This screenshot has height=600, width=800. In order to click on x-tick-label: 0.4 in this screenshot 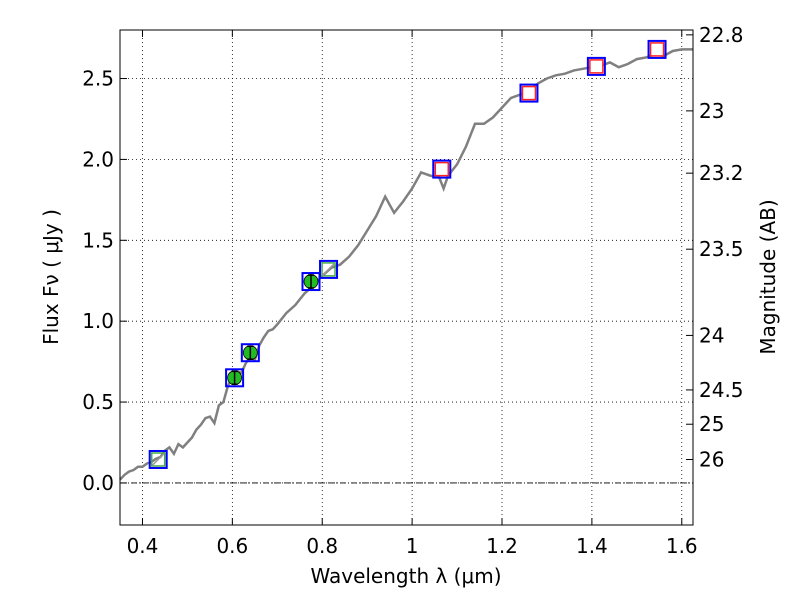, I will do `click(143, 546)`.